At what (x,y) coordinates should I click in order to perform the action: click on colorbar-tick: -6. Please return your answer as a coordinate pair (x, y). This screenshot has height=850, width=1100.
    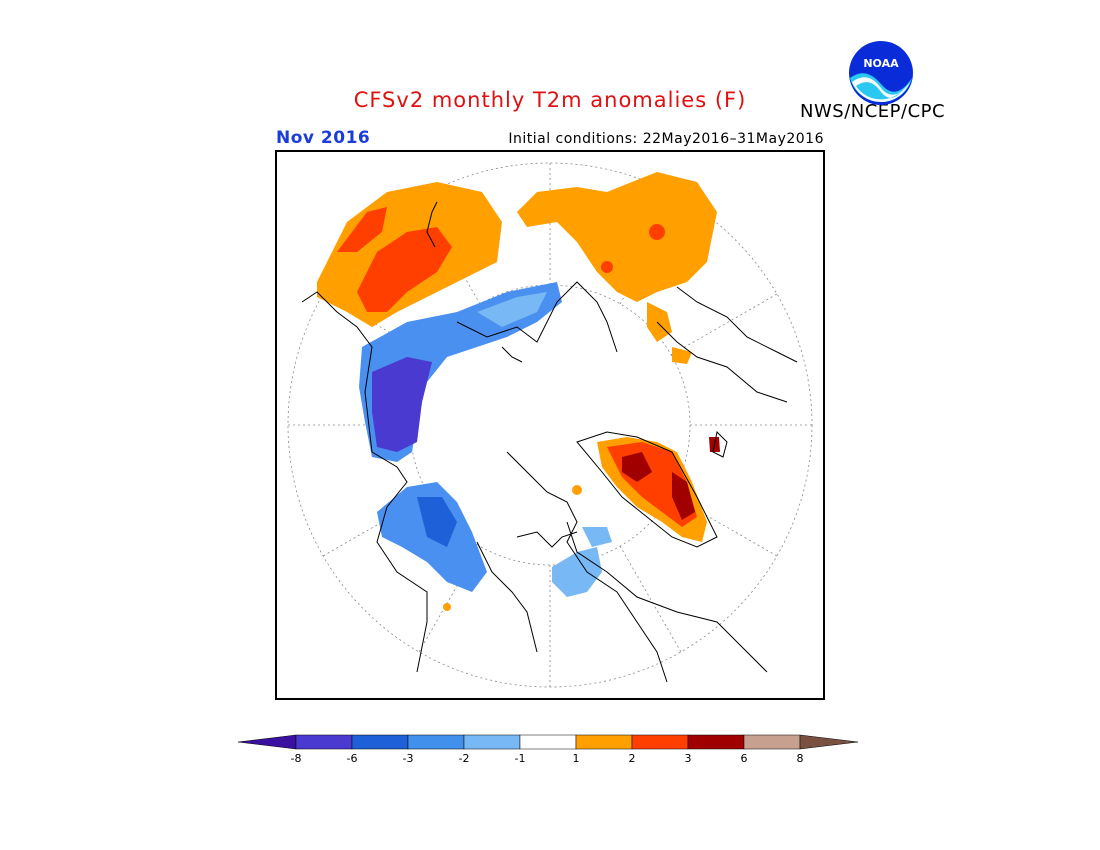
    Looking at the image, I should click on (352, 758).